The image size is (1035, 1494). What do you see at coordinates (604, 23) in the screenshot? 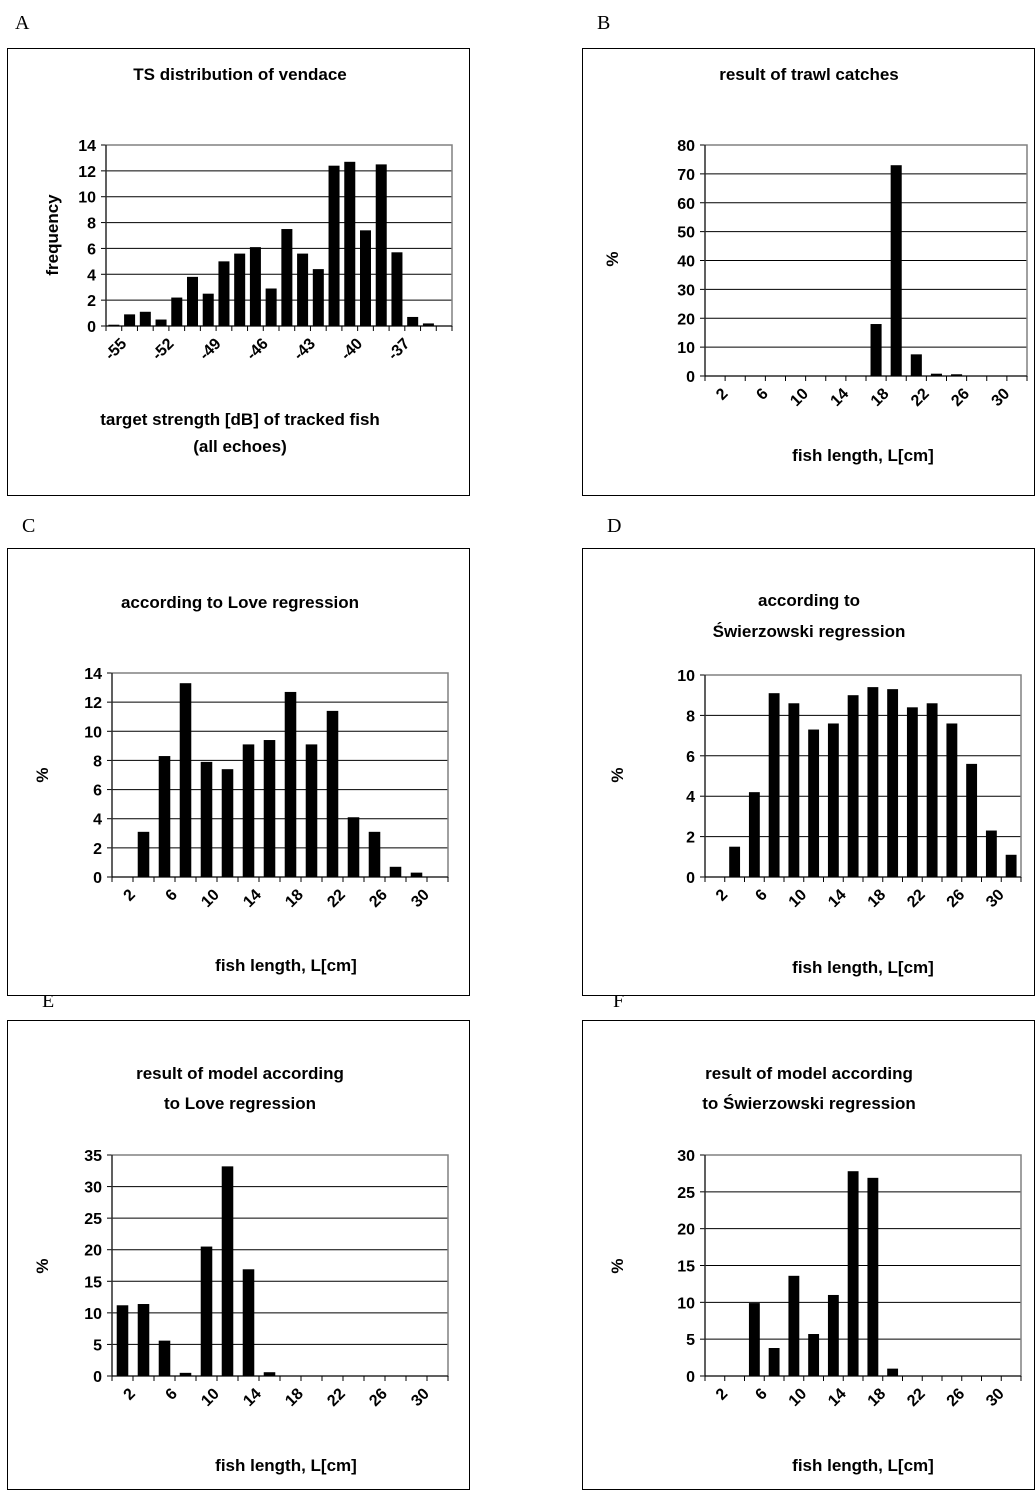
I see `panel-letter-b: B` at bounding box center [604, 23].